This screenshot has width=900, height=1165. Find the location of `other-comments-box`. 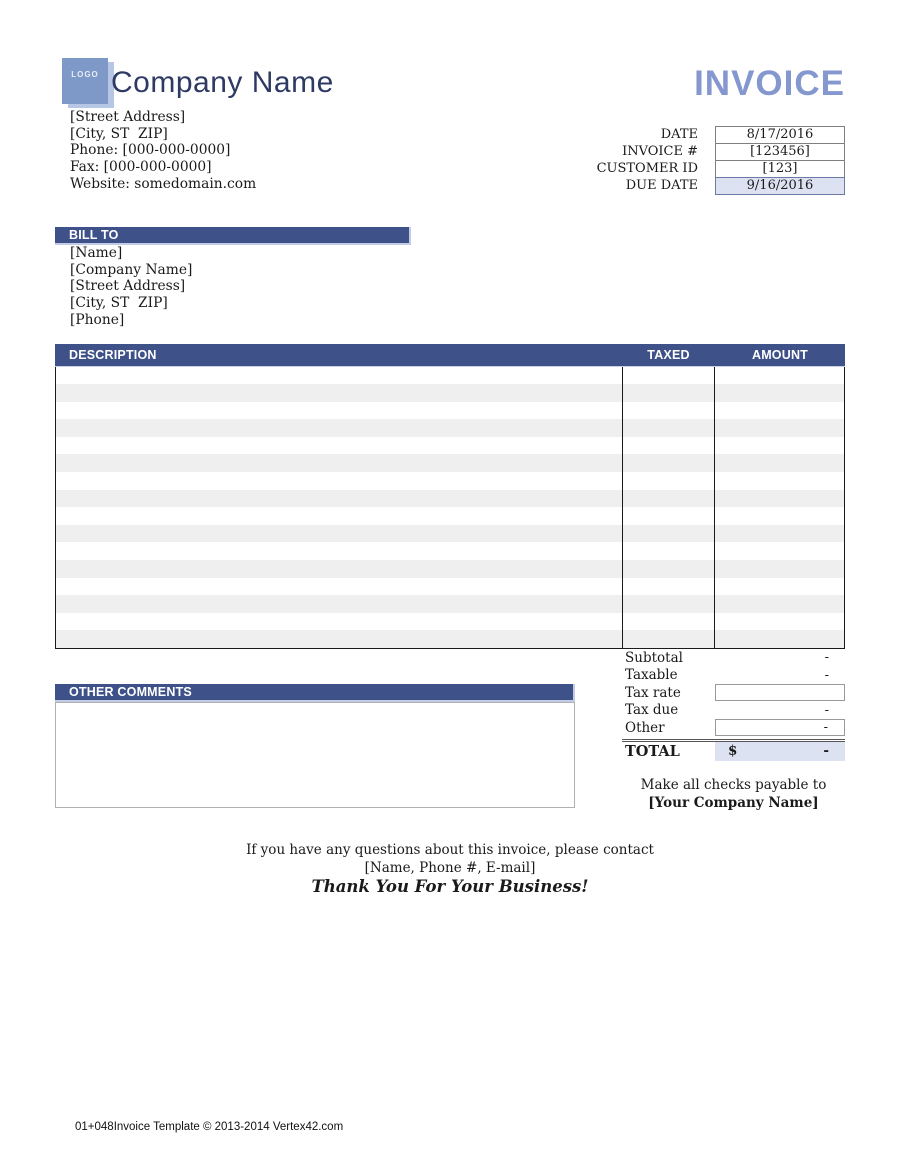

other-comments-box is located at coordinates (315, 755).